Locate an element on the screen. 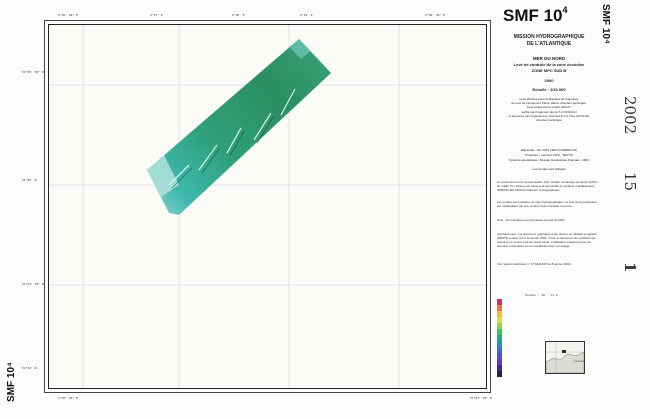  sheet-side-title: SMF 10⁴ is located at coordinates (605, 24).